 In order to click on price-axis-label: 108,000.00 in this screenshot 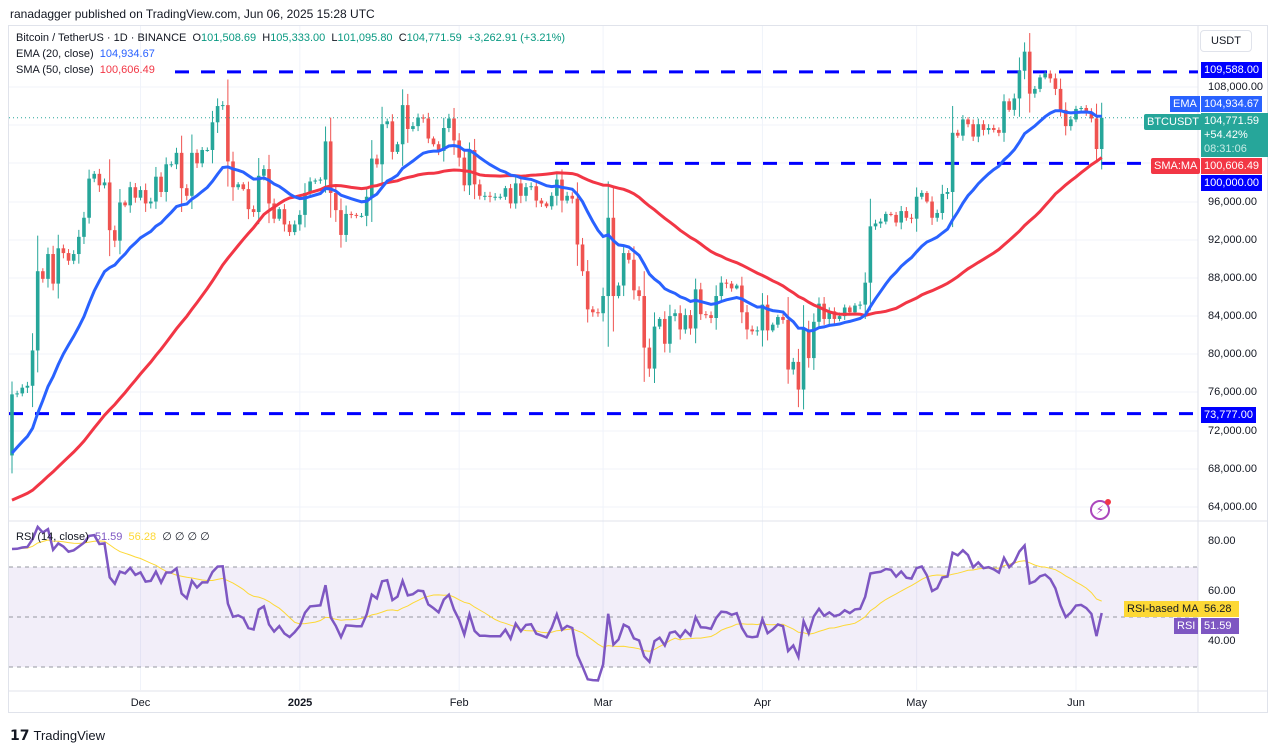, I will do `click(1236, 87)`.